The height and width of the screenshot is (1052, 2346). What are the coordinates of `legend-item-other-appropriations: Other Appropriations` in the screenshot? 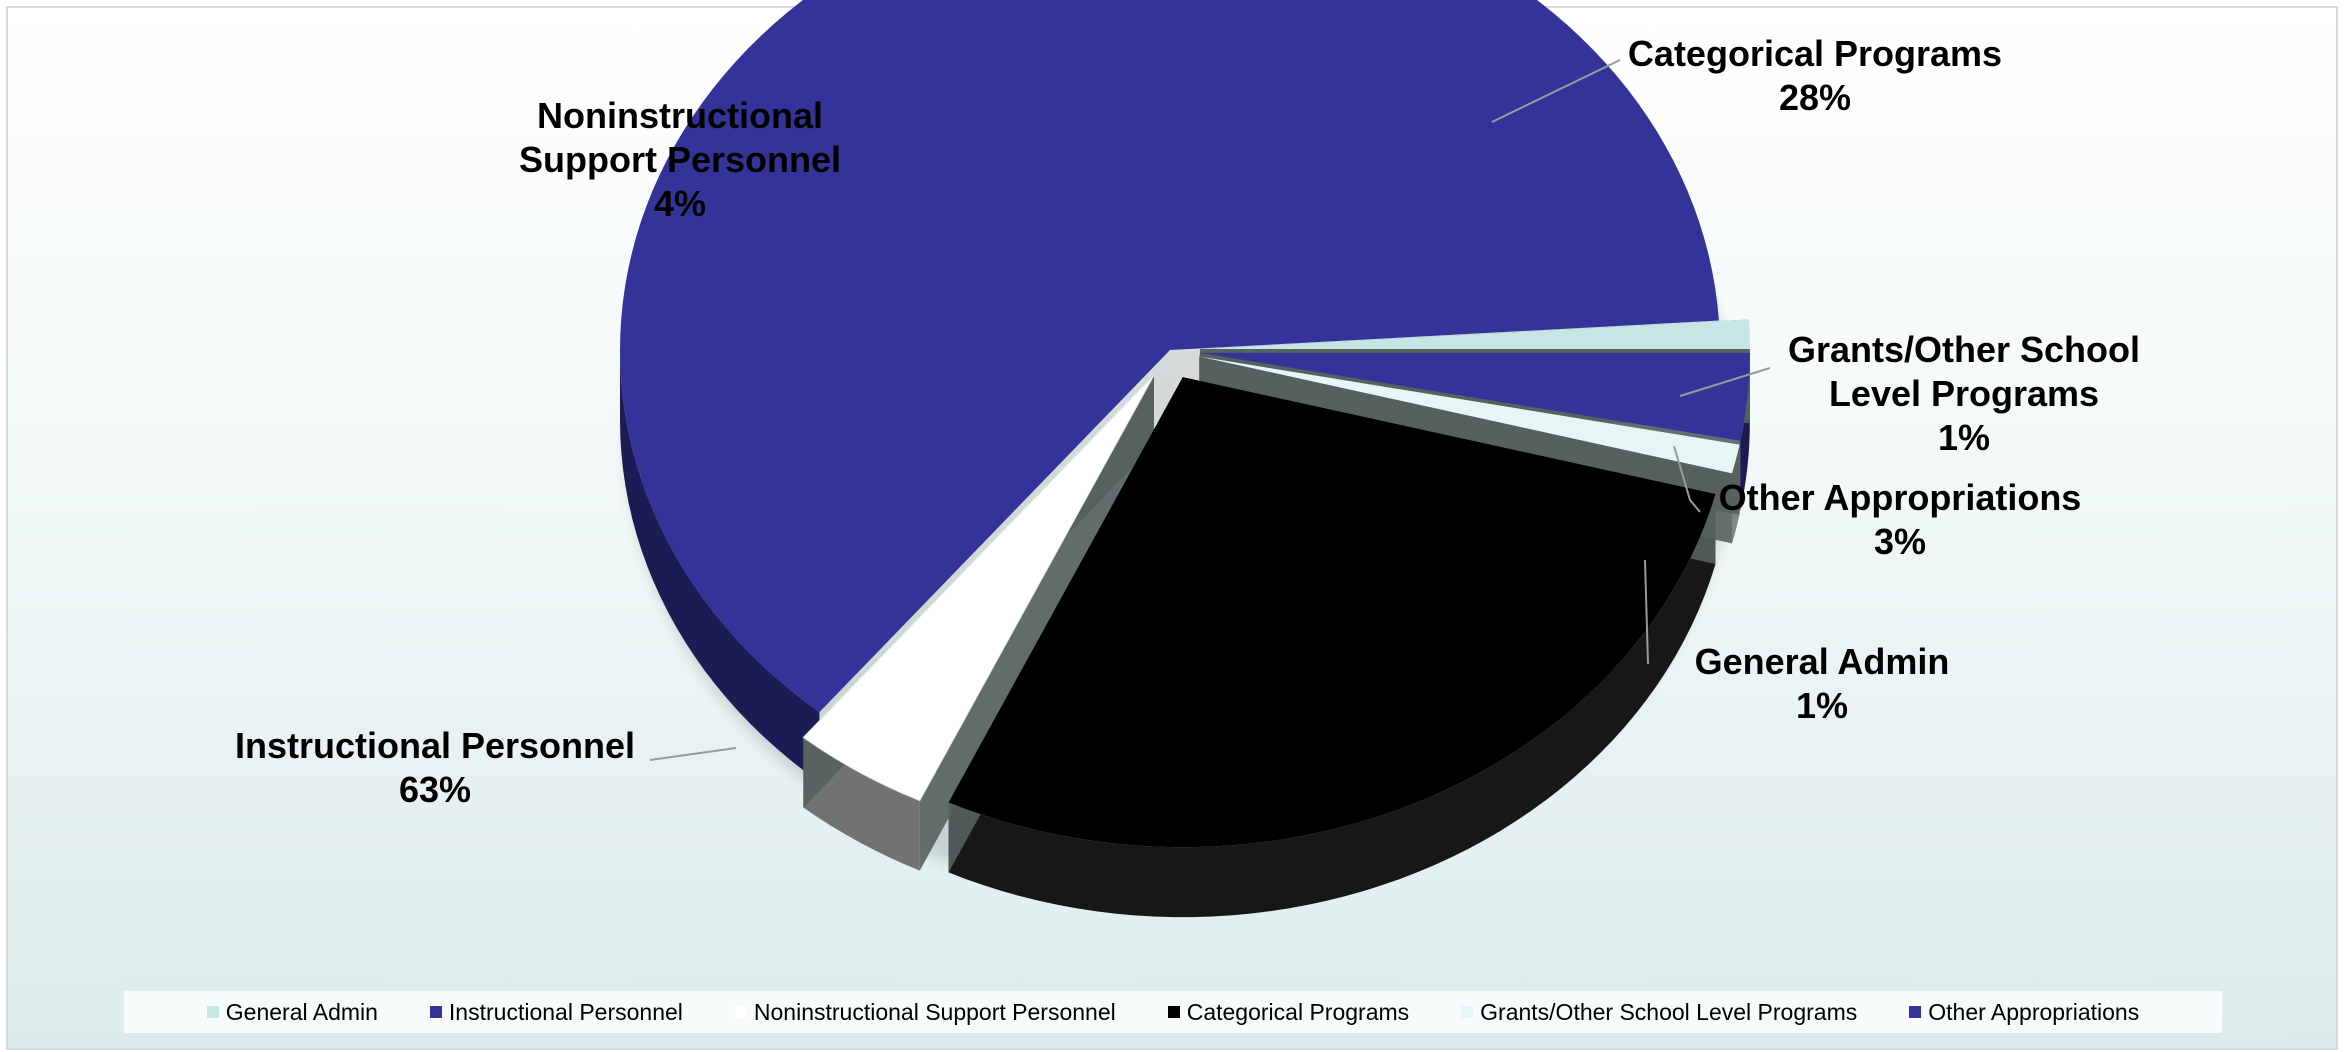 It's located at (2024, 1012).